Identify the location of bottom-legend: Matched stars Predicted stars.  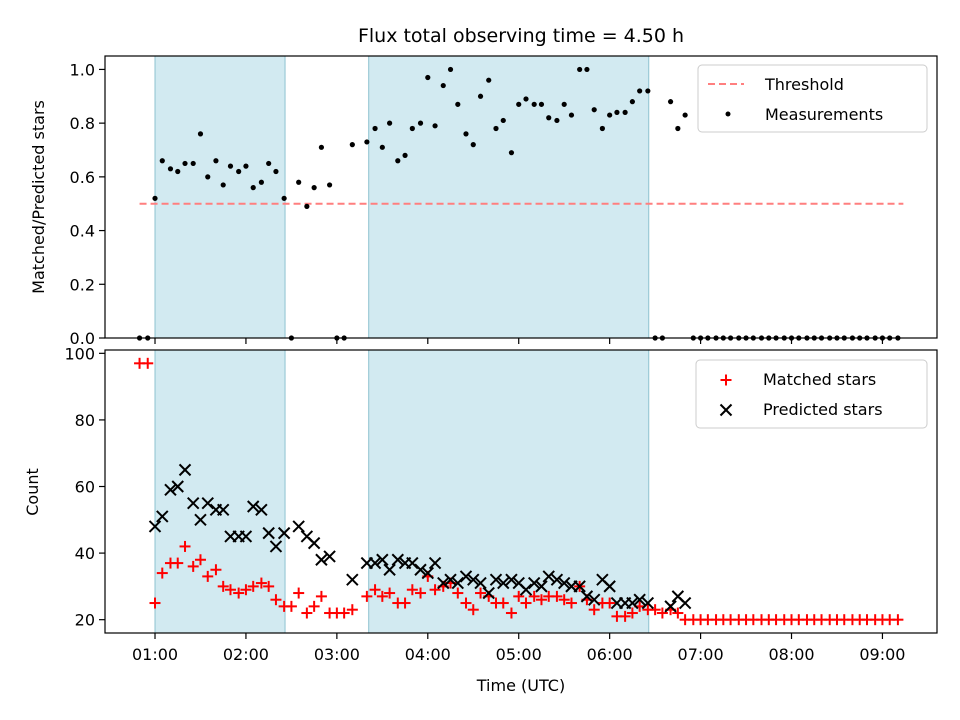
(811, 394).